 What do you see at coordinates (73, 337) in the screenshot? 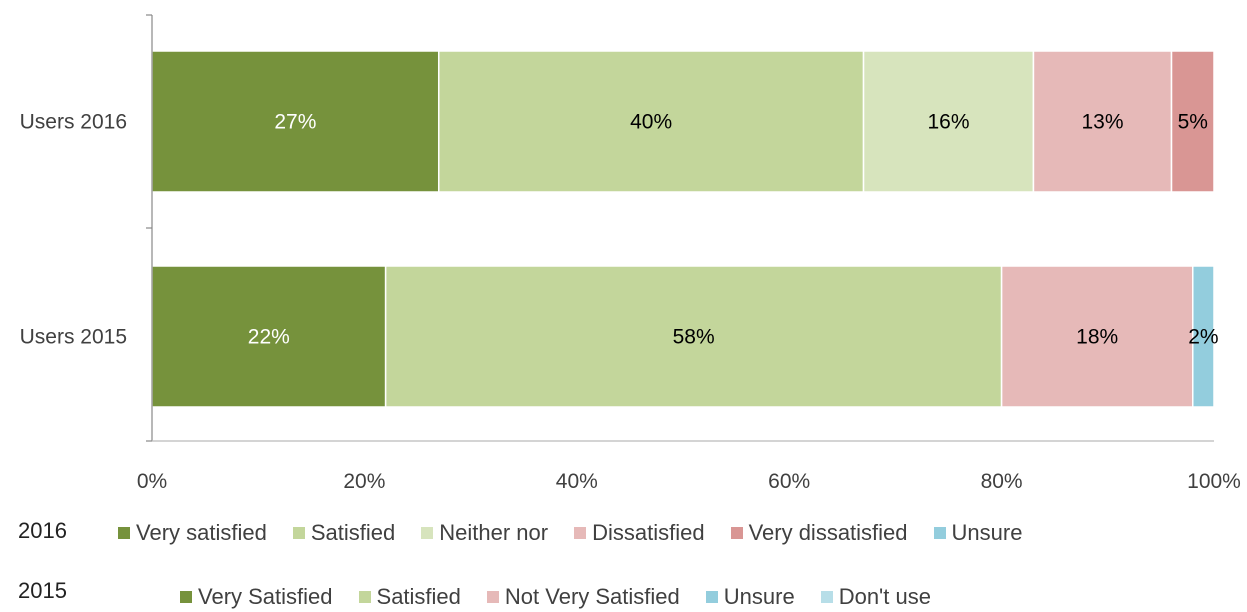
I see `category-label-users-2015: Users 2015` at bounding box center [73, 337].